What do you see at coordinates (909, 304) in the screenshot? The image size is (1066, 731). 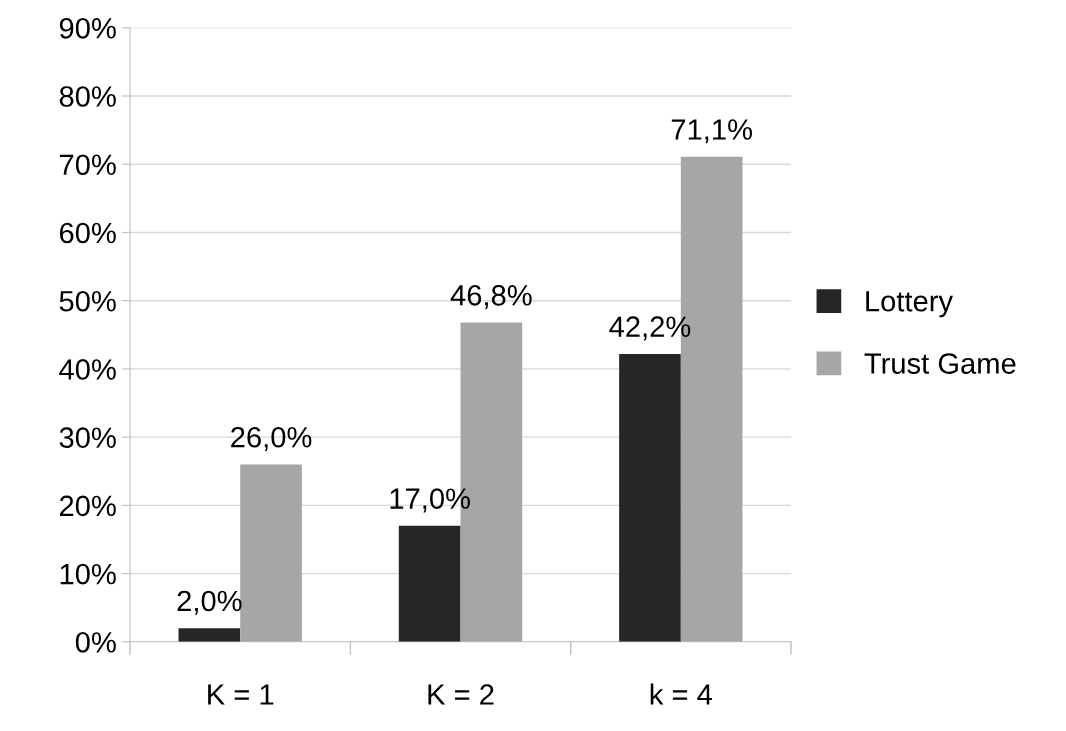 I see `legend-label: Lottery` at bounding box center [909, 304].